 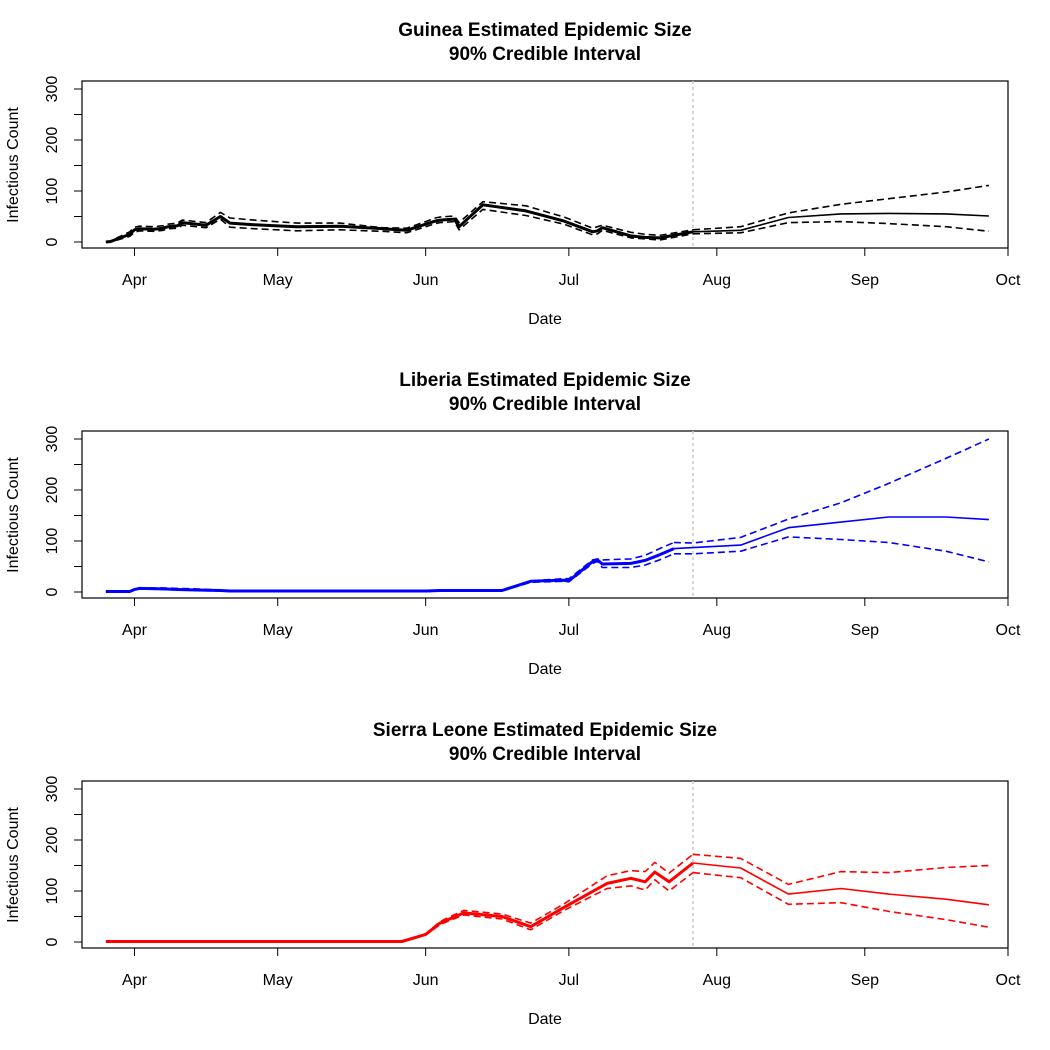 What do you see at coordinates (545, 30) in the screenshot?
I see `chart-title: Guinea Estimated Epidemic Size` at bounding box center [545, 30].